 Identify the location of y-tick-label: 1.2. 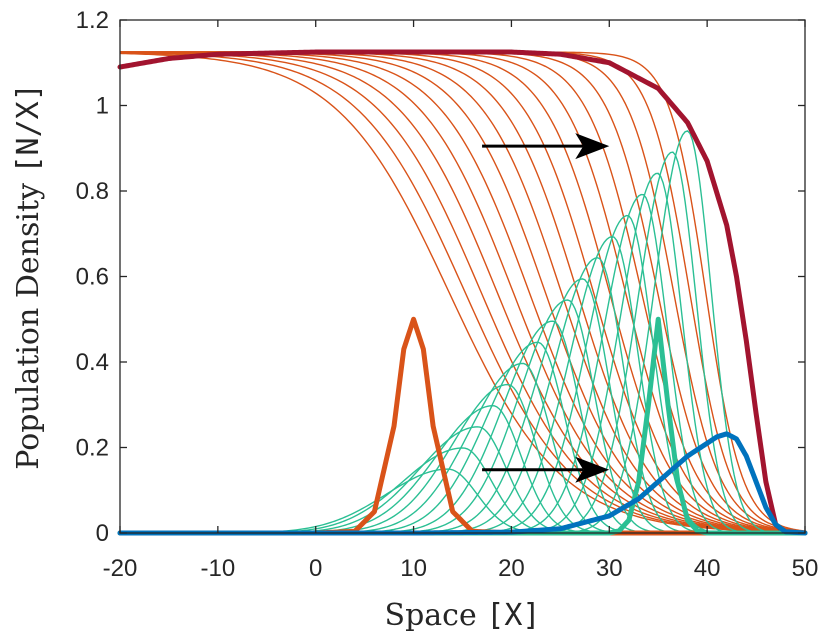
(92, 20).